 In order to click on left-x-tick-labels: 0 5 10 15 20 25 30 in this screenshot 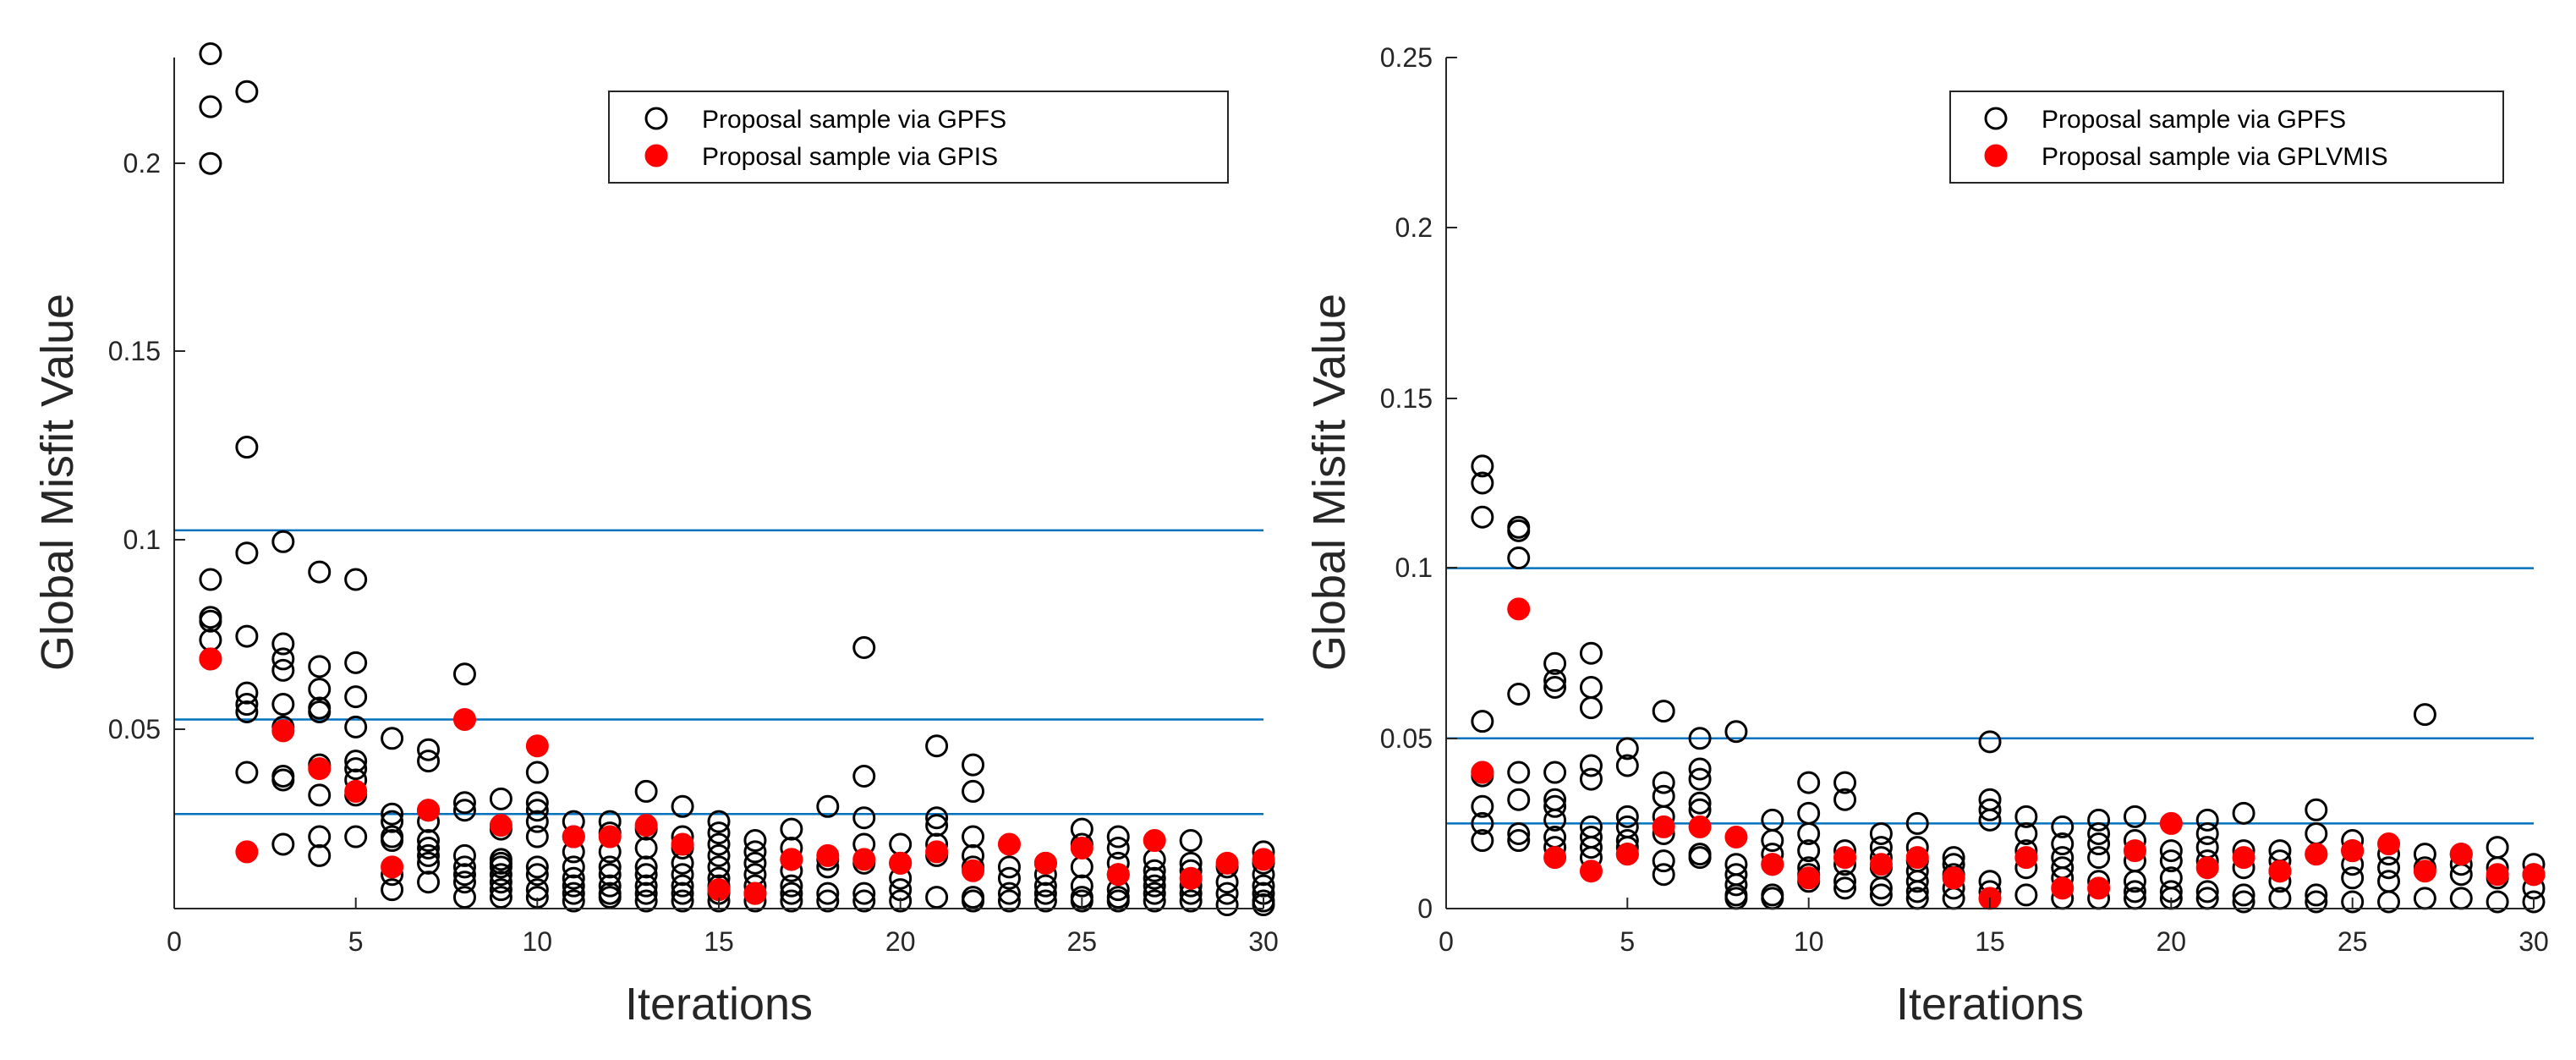, I will do `click(723, 941)`.